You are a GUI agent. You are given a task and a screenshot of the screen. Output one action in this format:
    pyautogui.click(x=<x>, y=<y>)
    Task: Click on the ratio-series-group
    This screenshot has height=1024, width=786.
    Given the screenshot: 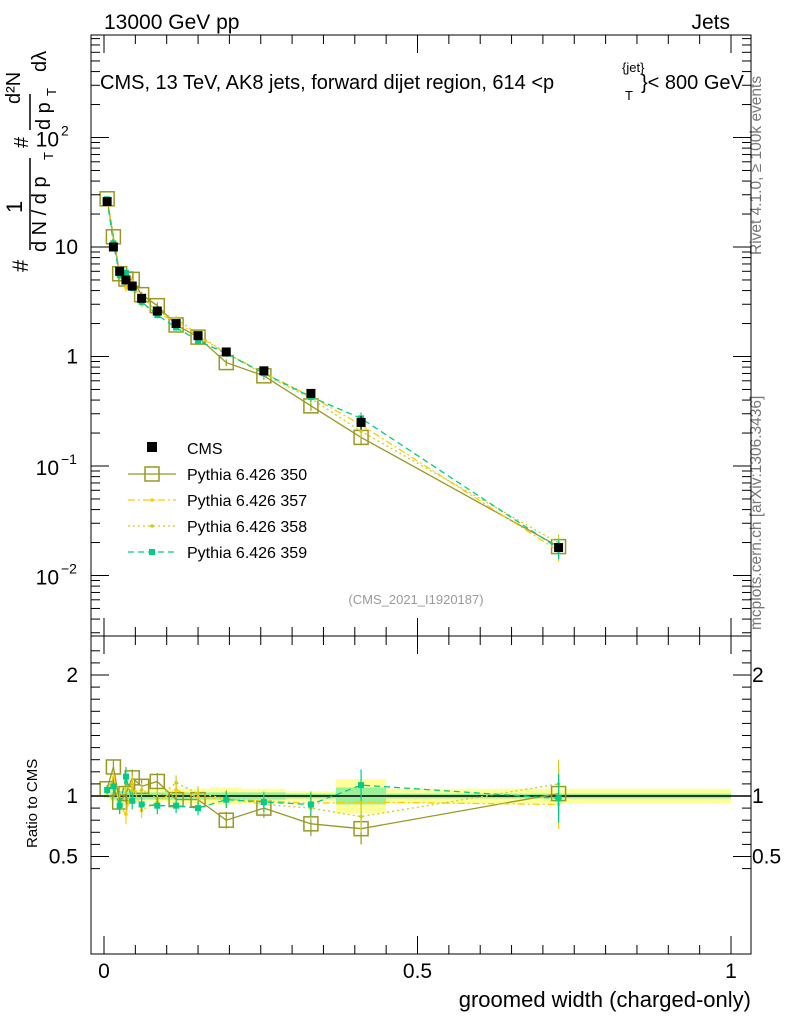 What is the action you would take?
    pyautogui.click(x=333, y=802)
    